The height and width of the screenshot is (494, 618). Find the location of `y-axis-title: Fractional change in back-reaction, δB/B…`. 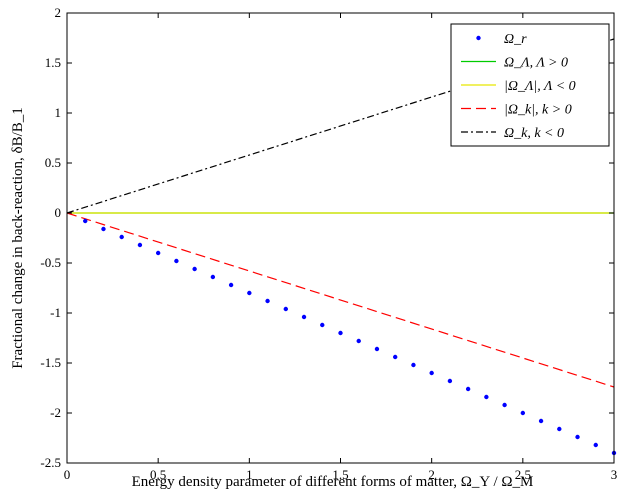

y-axis-title: Fractional change in back-reaction, δB/B… is located at coordinates (18, 238).